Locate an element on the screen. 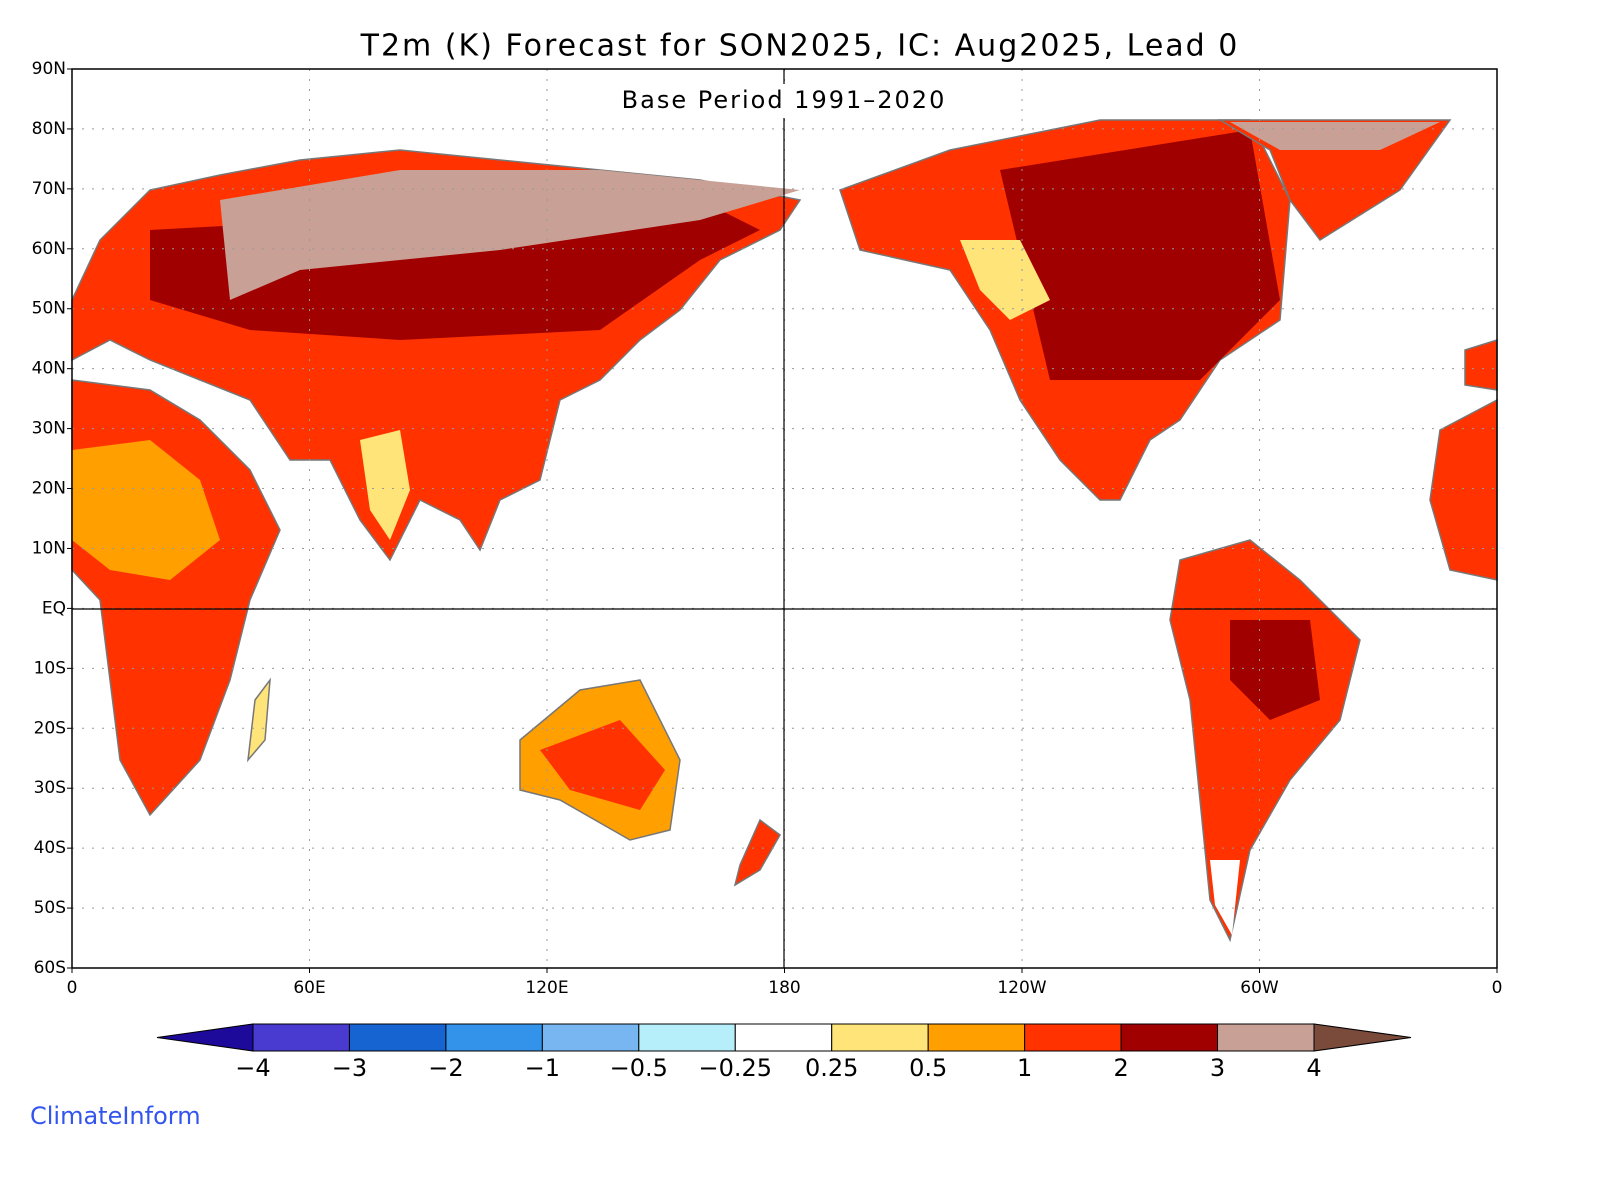 Image resolution: width=1600 pixels, height=1200 pixels. colorbar-label: 1 is located at coordinates (1024, 1068).